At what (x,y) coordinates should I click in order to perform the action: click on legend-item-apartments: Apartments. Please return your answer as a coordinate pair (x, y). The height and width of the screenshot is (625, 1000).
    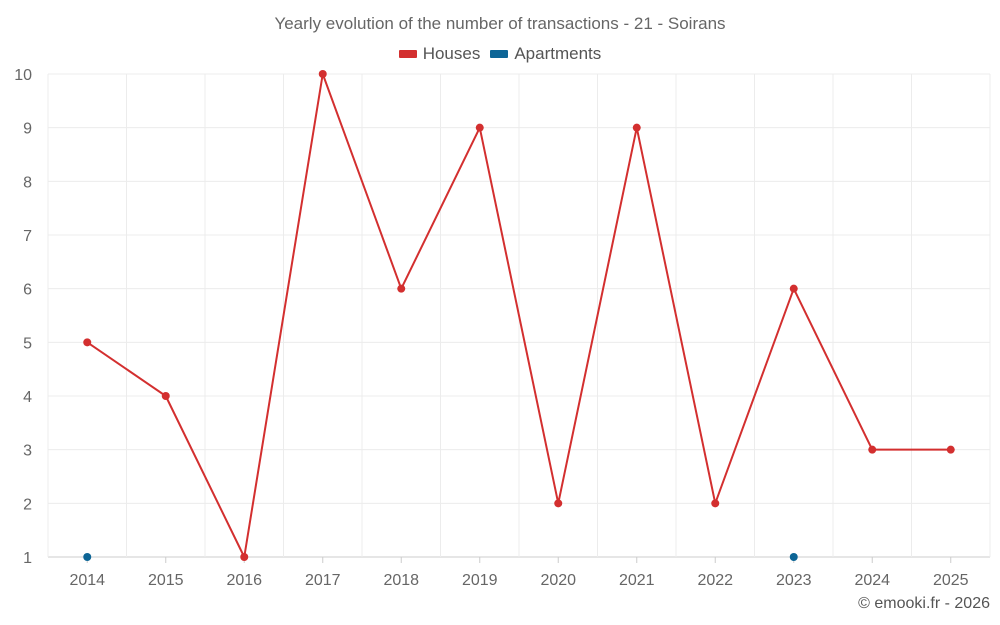
    Looking at the image, I should click on (545, 54).